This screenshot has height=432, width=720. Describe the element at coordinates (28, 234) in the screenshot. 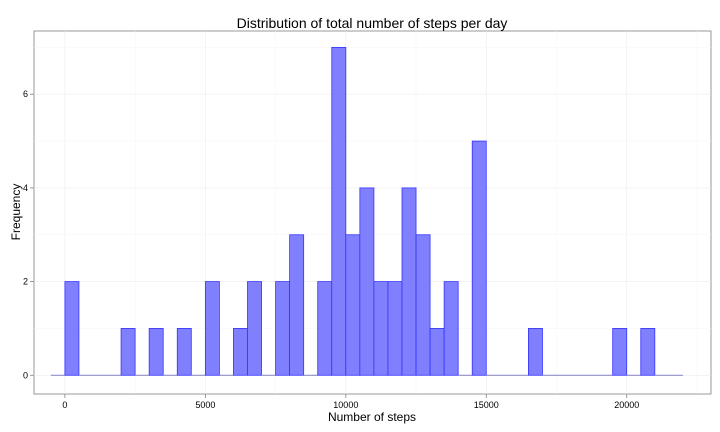

I see `y-axis-ticks: 0 2 4 6` at that location.